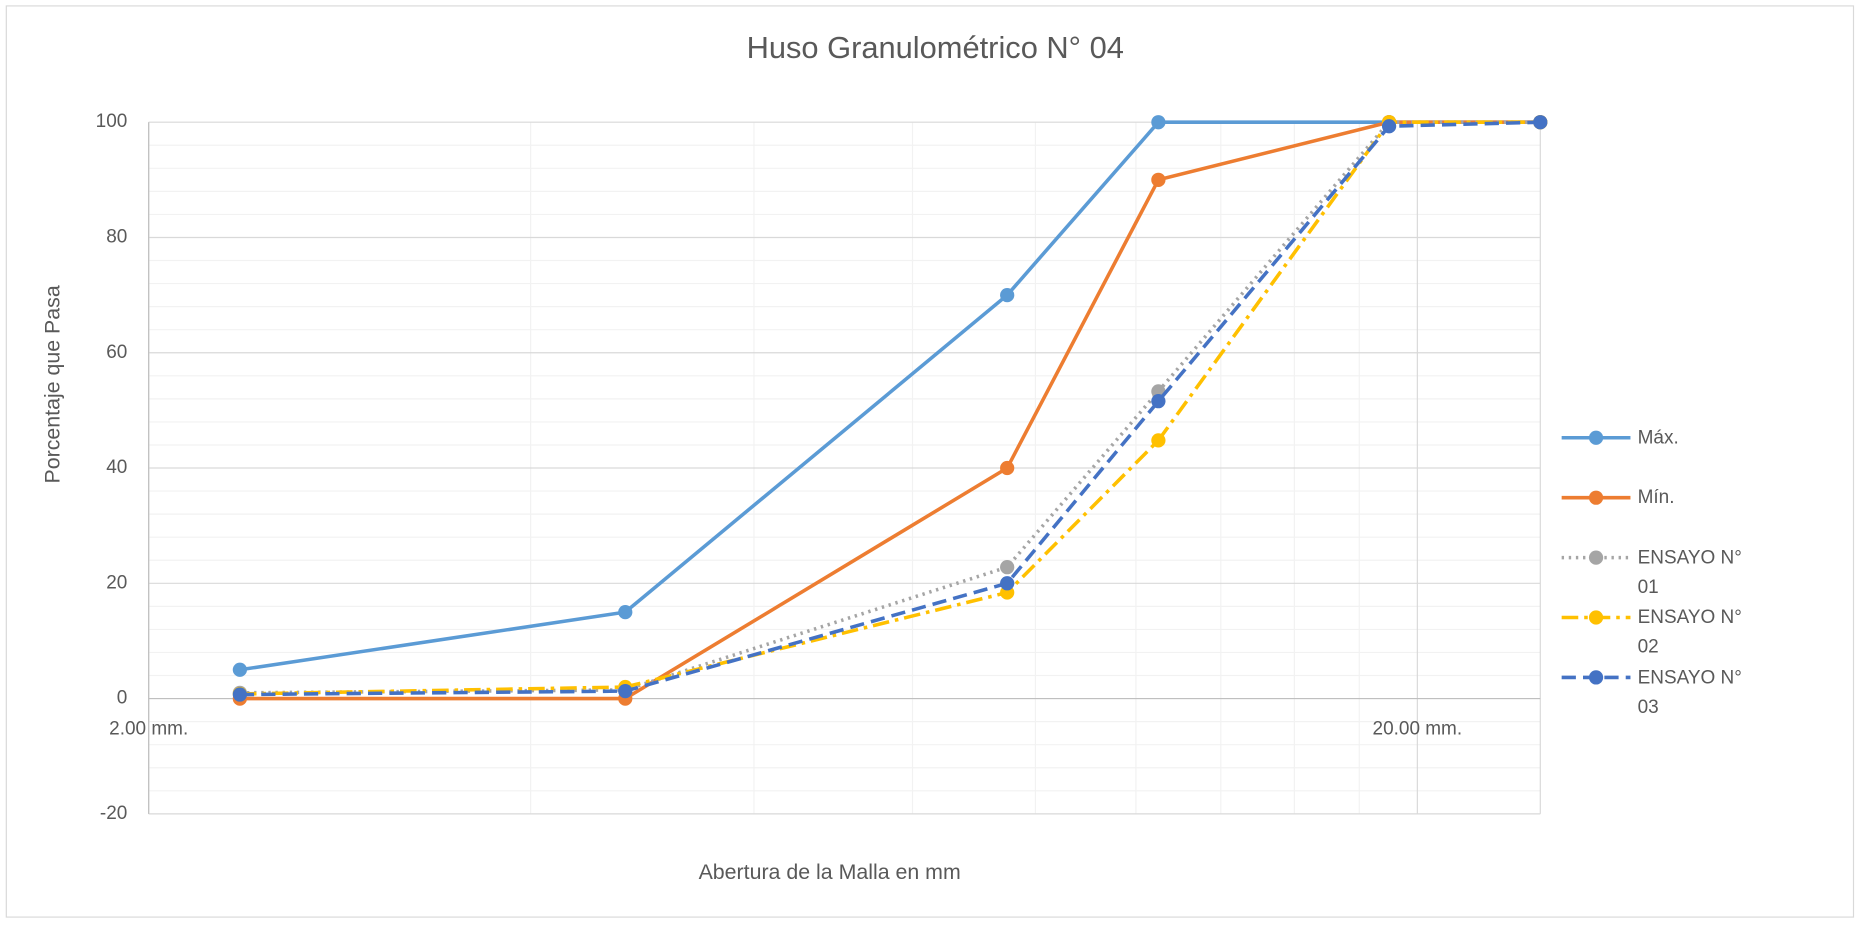  Describe the element at coordinates (935, 47) in the screenshot. I see `chart-title: Huso Granulométrico N° 04` at that location.